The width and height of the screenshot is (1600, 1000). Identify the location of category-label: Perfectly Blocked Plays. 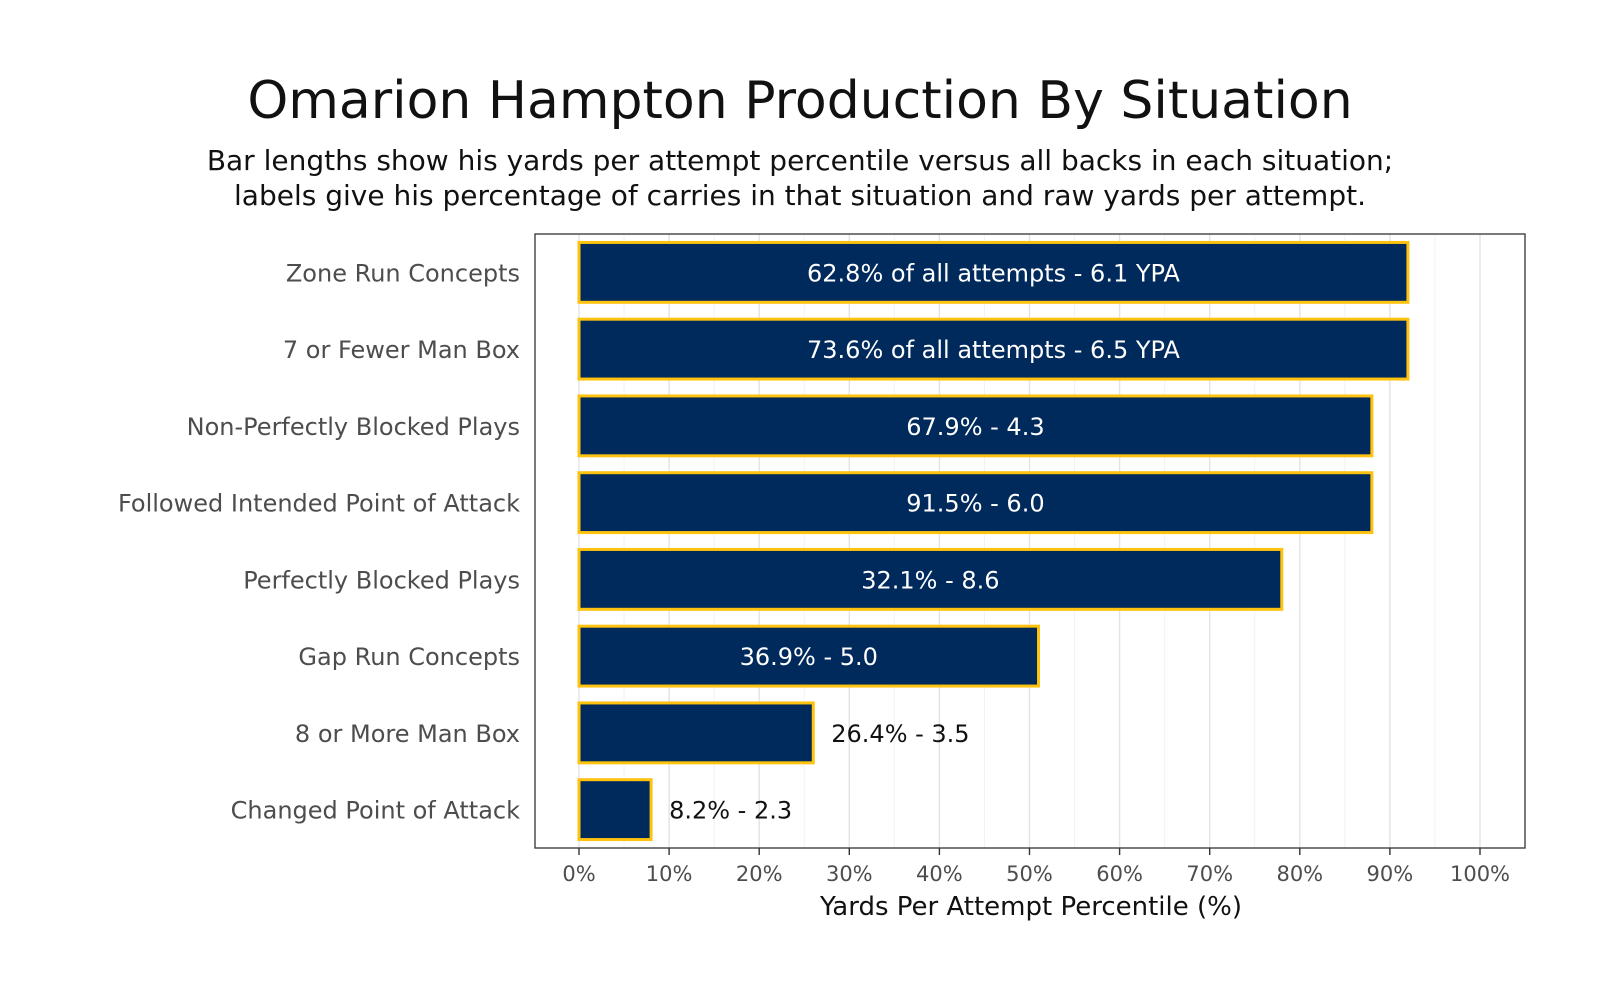
(381, 580).